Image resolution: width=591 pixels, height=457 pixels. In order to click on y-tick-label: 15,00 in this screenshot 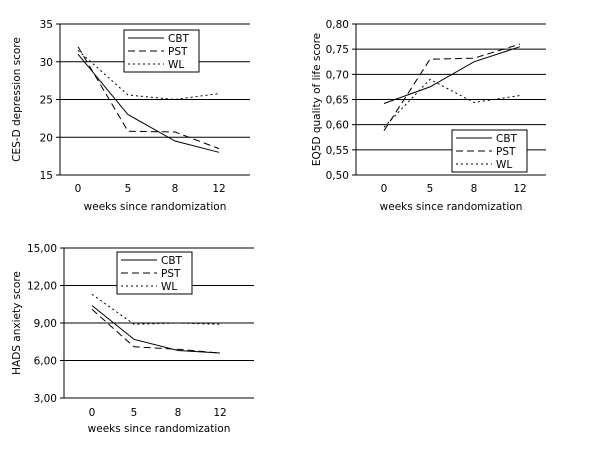, I will do `click(42, 249)`.